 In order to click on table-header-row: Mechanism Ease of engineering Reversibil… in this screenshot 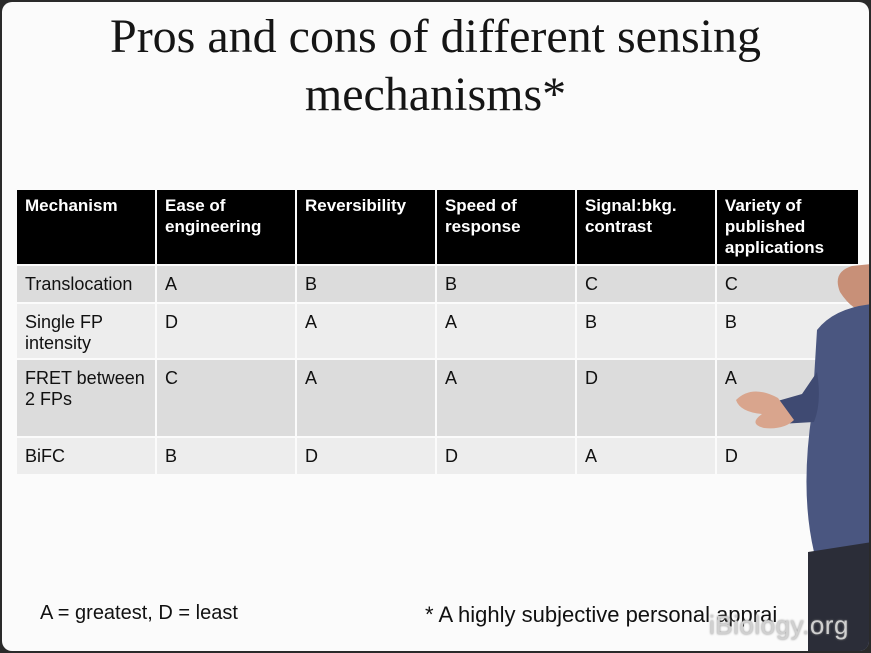, I will do `click(437, 227)`.